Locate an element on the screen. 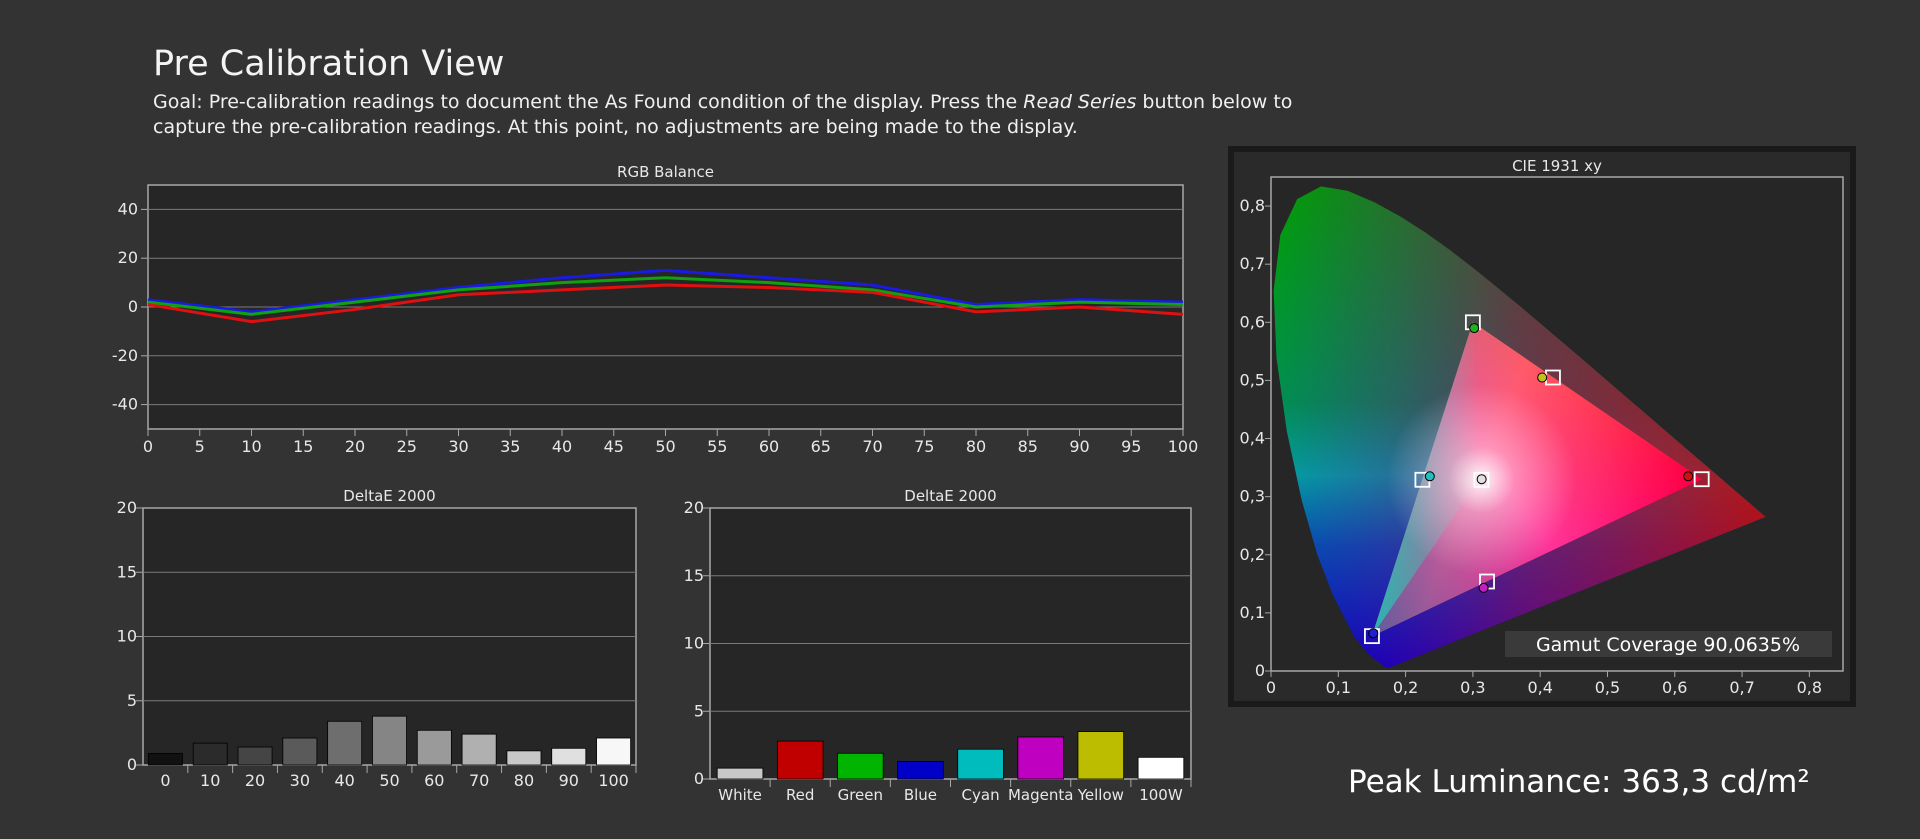 The image size is (1920, 839). cie-xtick-label: 0,4 is located at coordinates (1539, 687).